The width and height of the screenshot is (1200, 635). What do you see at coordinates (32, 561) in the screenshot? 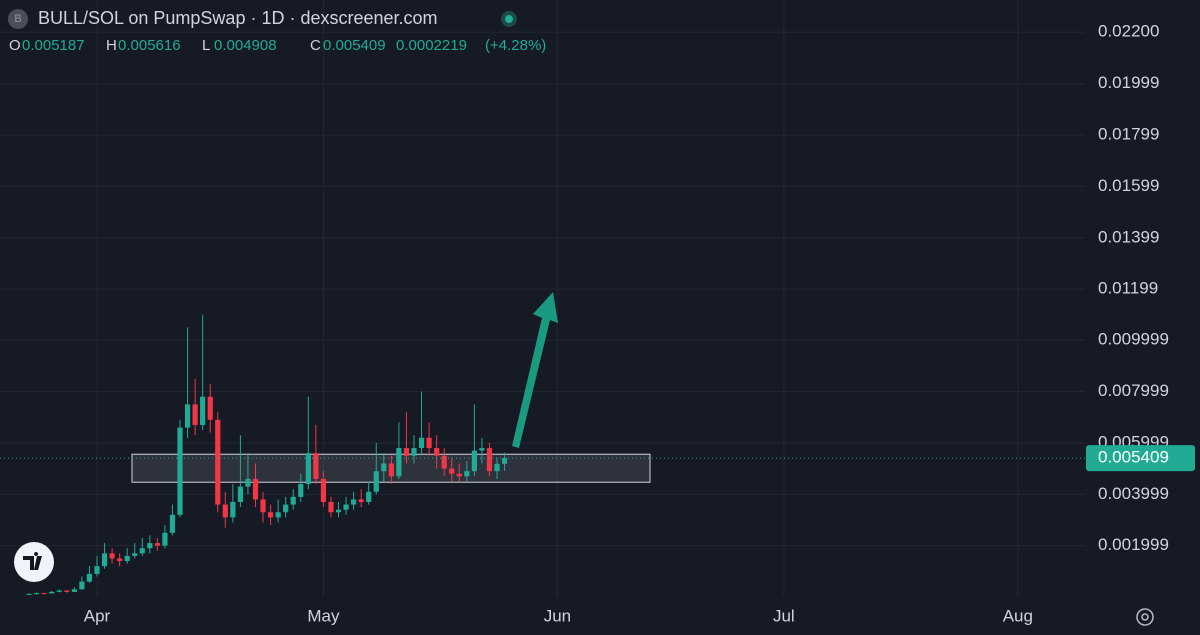
I see `tv-logo-mark` at bounding box center [32, 561].